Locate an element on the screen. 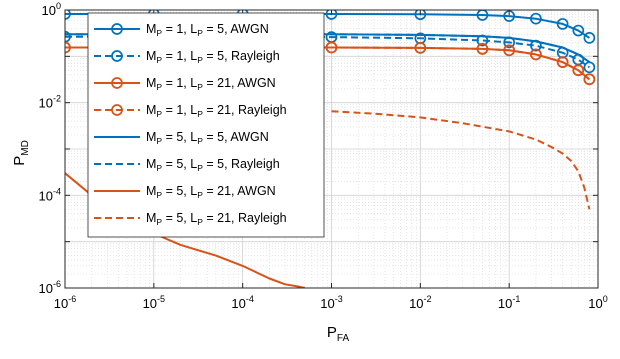 The height and width of the screenshot is (359, 620). y-axis-label-subscript: MD is located at coordinates (25, 148).